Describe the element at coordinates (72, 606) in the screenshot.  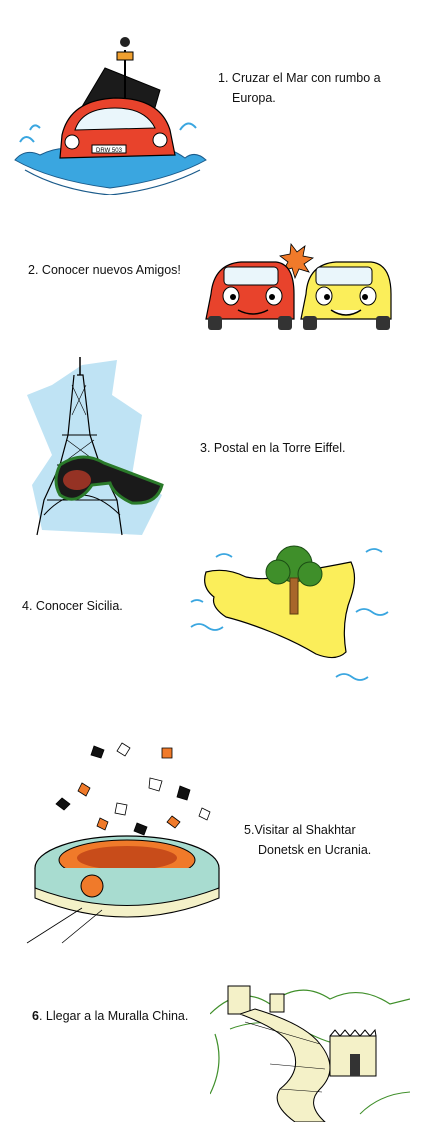
I see `caption-4: 4. Conocer Sicilia.` at that location.